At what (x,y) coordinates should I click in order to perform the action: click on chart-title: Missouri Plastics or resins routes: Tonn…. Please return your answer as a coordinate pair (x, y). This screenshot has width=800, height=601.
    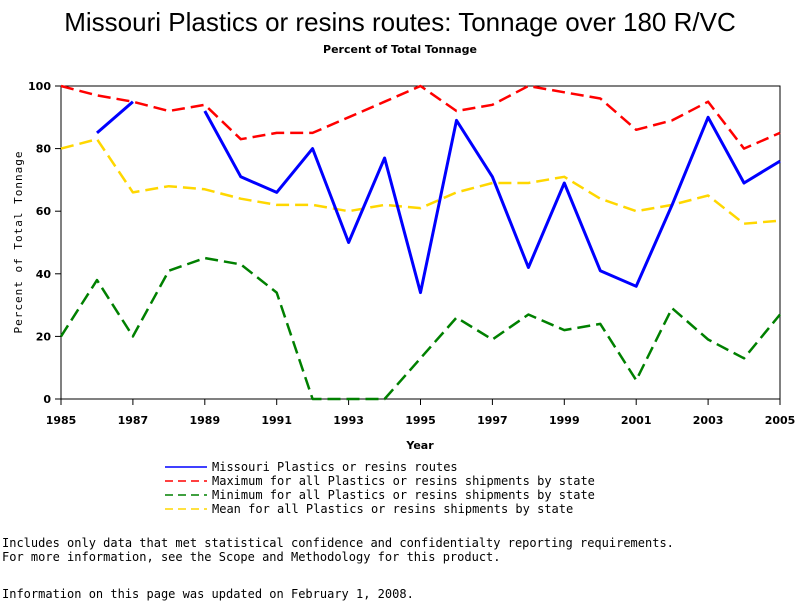
    Looking at the image, I should click on (399, 22).